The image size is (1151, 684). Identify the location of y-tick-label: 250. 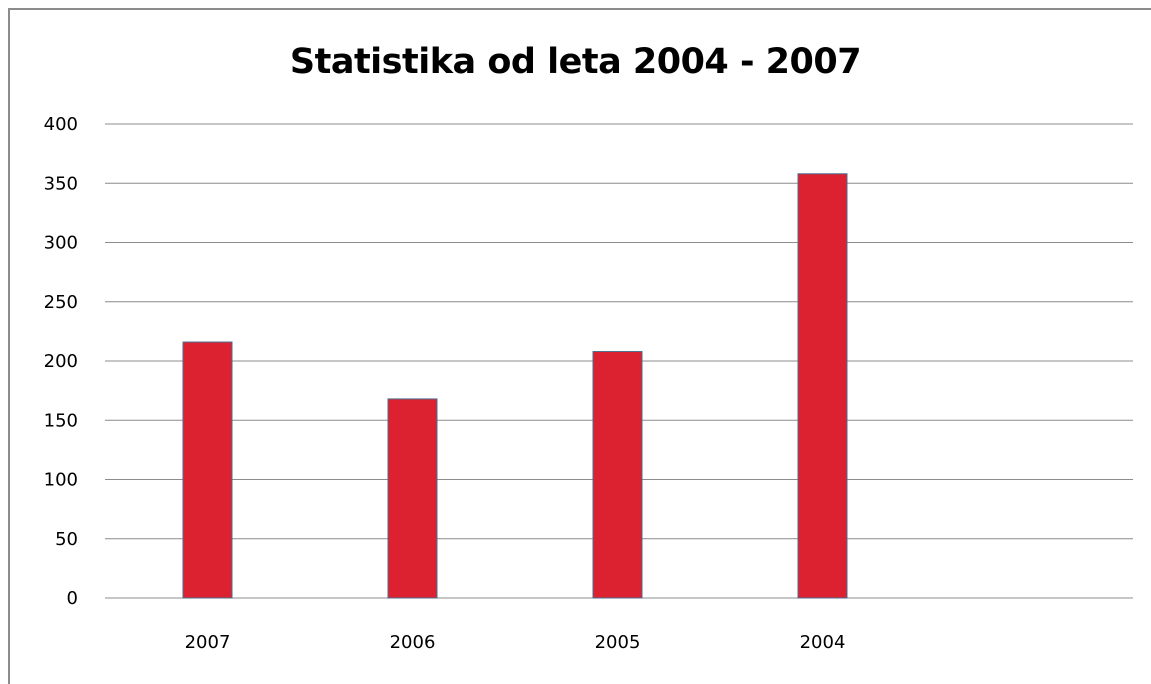
(61, 302).